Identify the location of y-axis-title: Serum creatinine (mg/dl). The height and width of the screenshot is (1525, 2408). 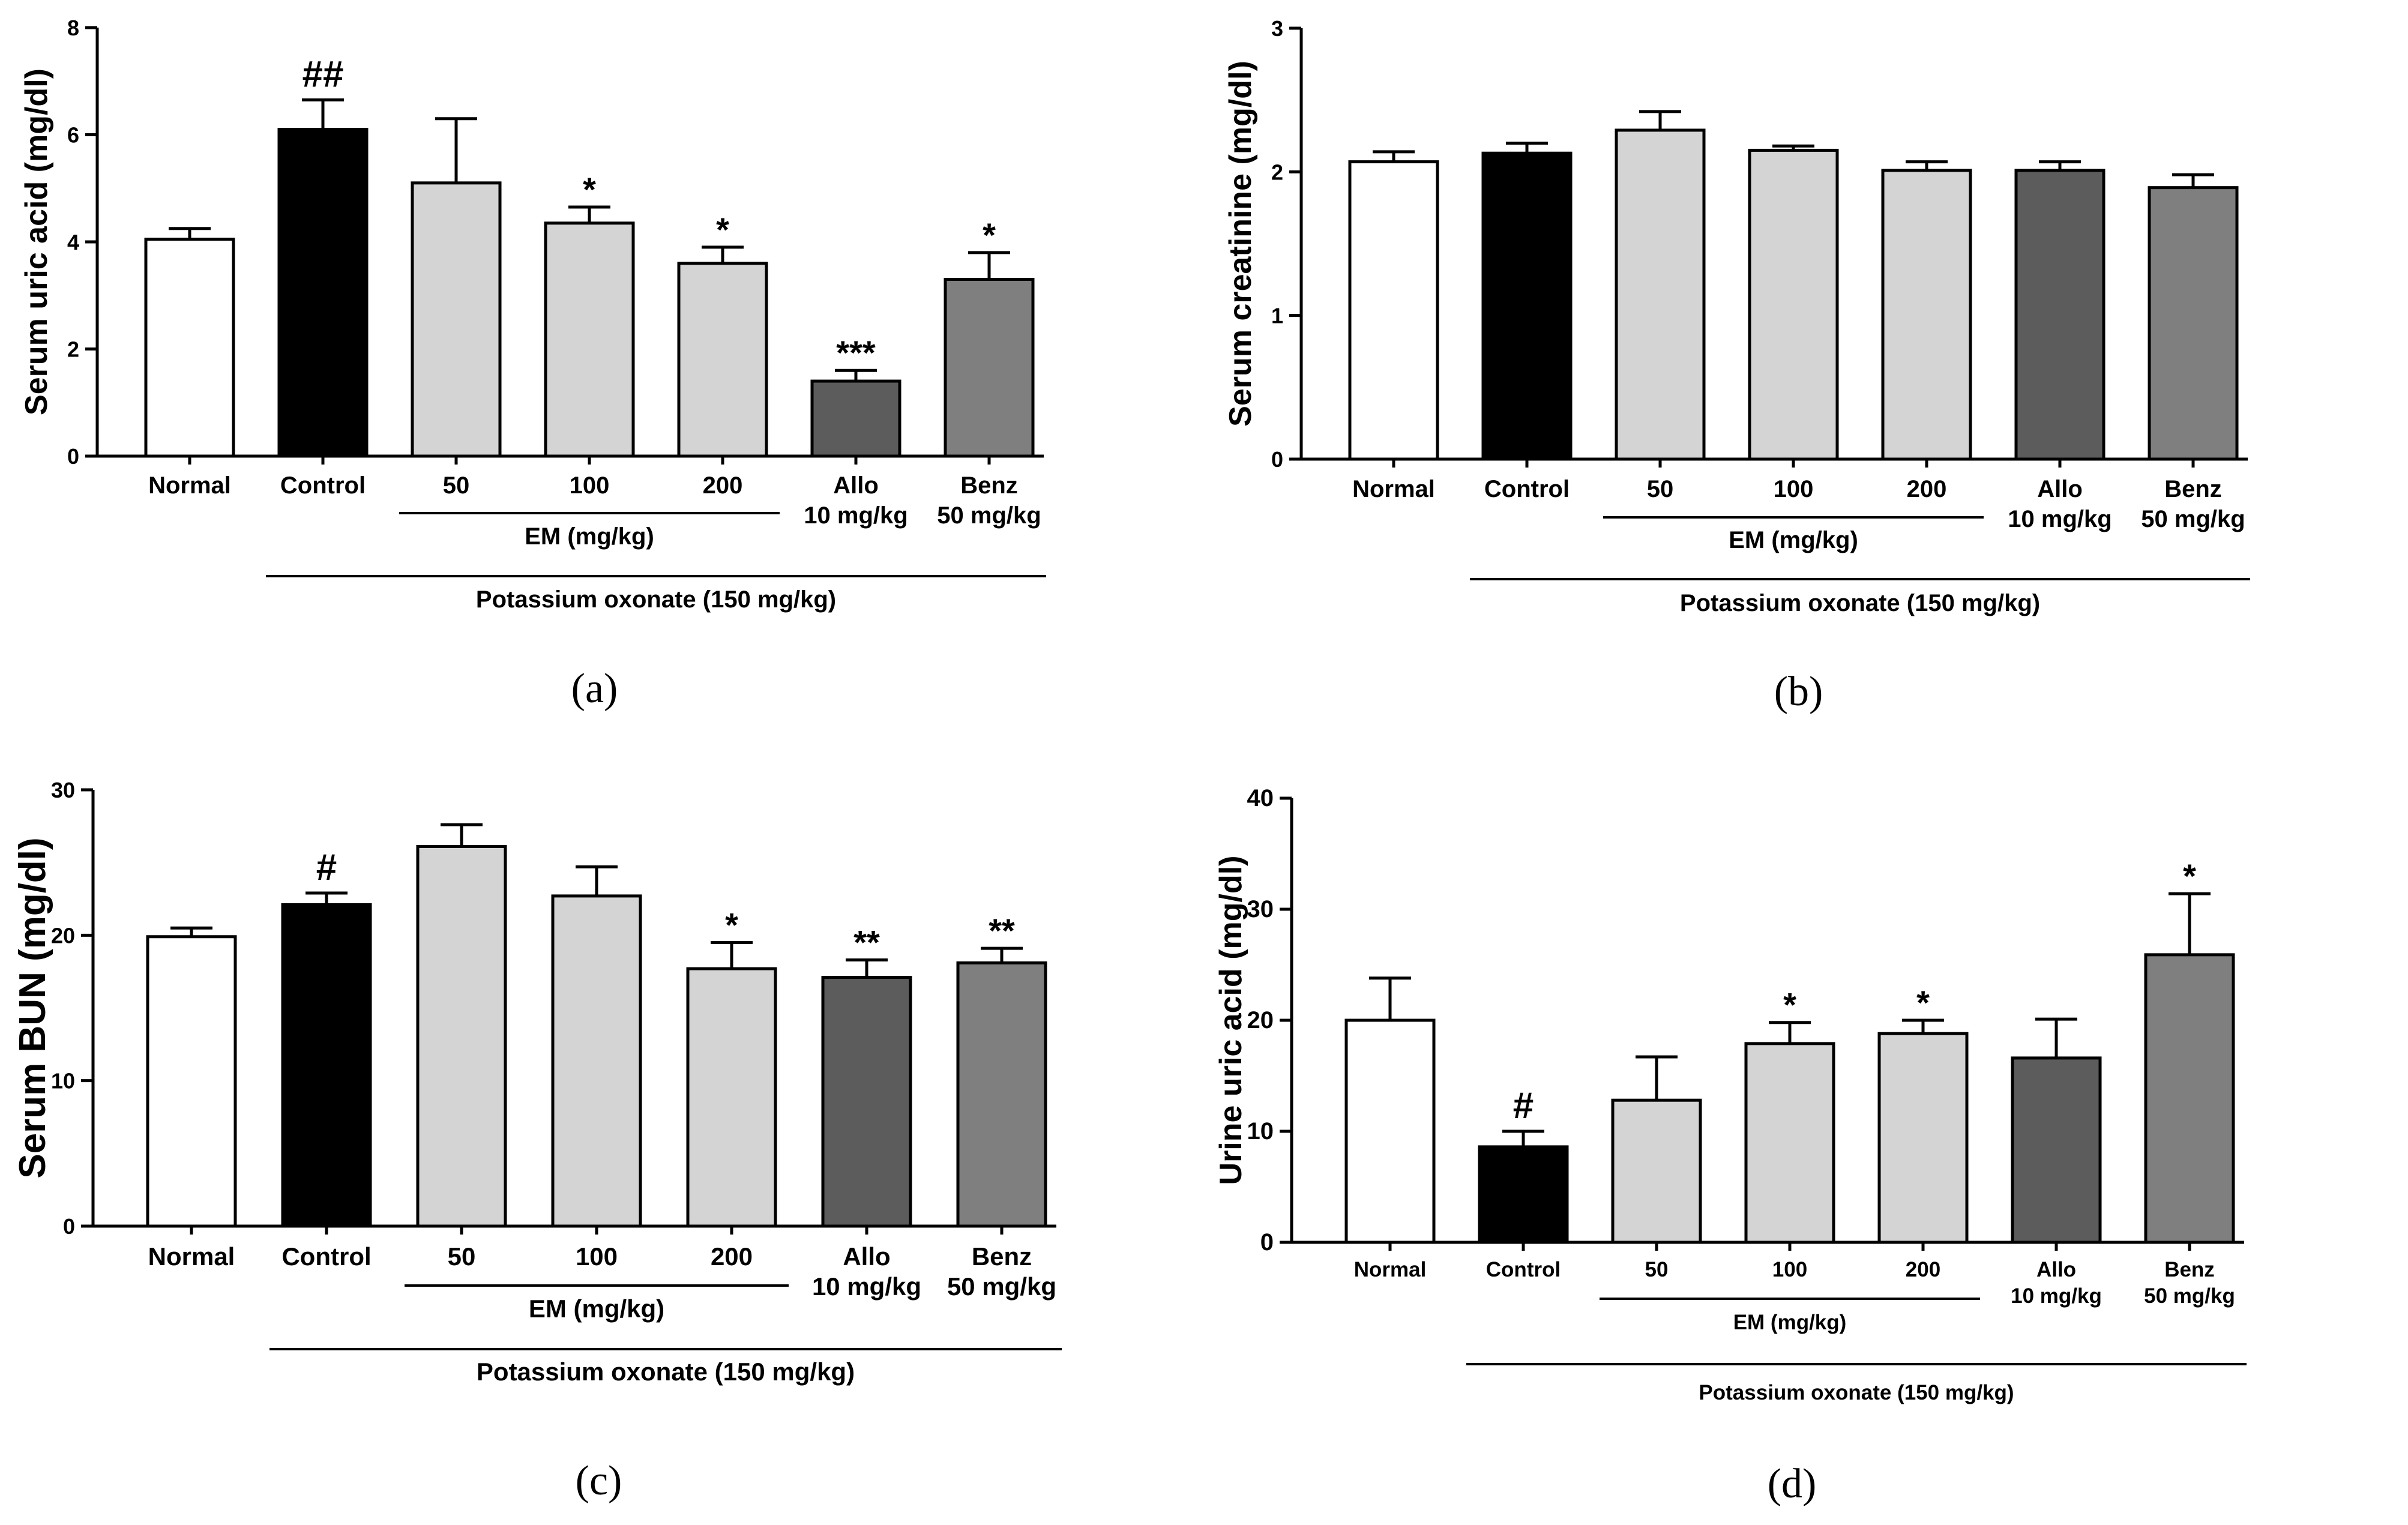
(1240, 244).